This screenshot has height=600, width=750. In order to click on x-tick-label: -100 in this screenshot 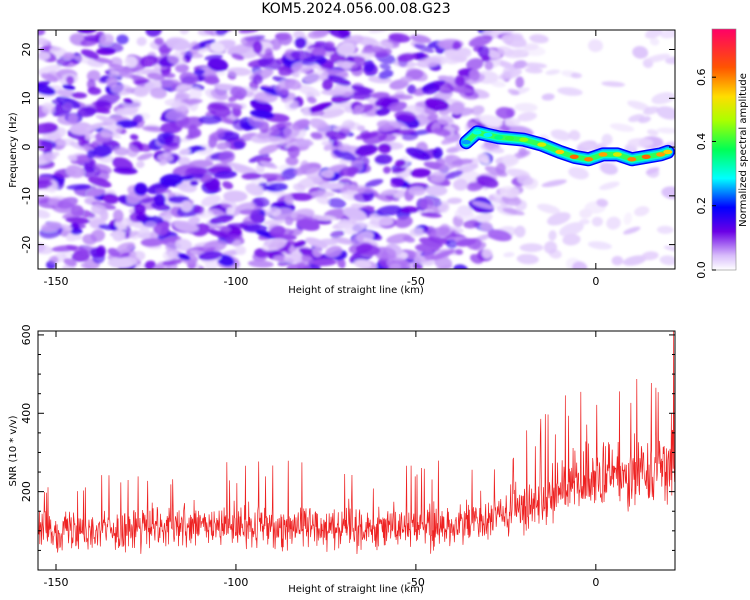, I will do `click(235, 582)`.